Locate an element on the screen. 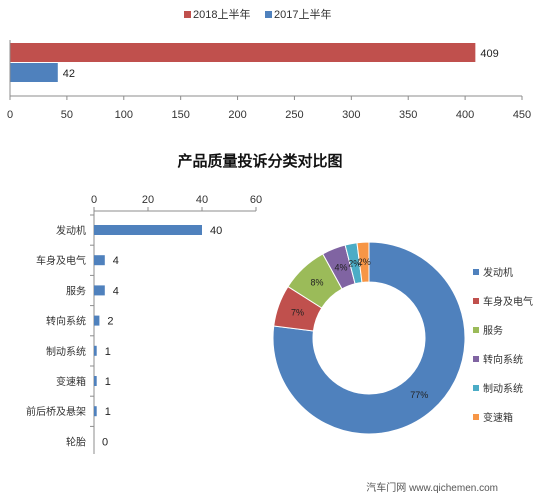 The image size is (556, 501). top-tick-label: 400 is located at coordinates (465, 115).